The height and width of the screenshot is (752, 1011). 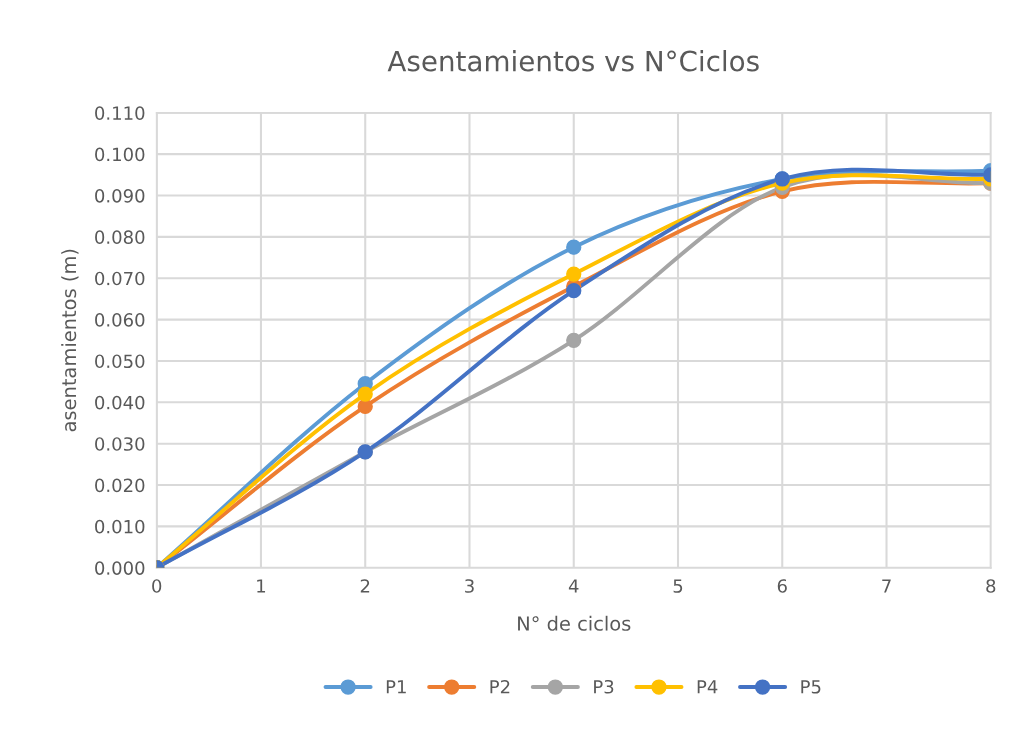 I want to click on x-tick-label: 0, so click(x=157, y=586).